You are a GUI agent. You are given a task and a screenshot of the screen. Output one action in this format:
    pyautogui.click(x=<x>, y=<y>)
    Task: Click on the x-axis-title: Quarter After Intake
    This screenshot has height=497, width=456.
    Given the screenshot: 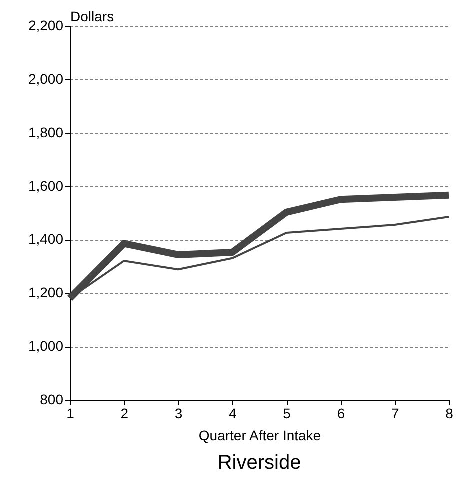 What is the action you would take?
    pyautogui.click(x=260, y=436)
    